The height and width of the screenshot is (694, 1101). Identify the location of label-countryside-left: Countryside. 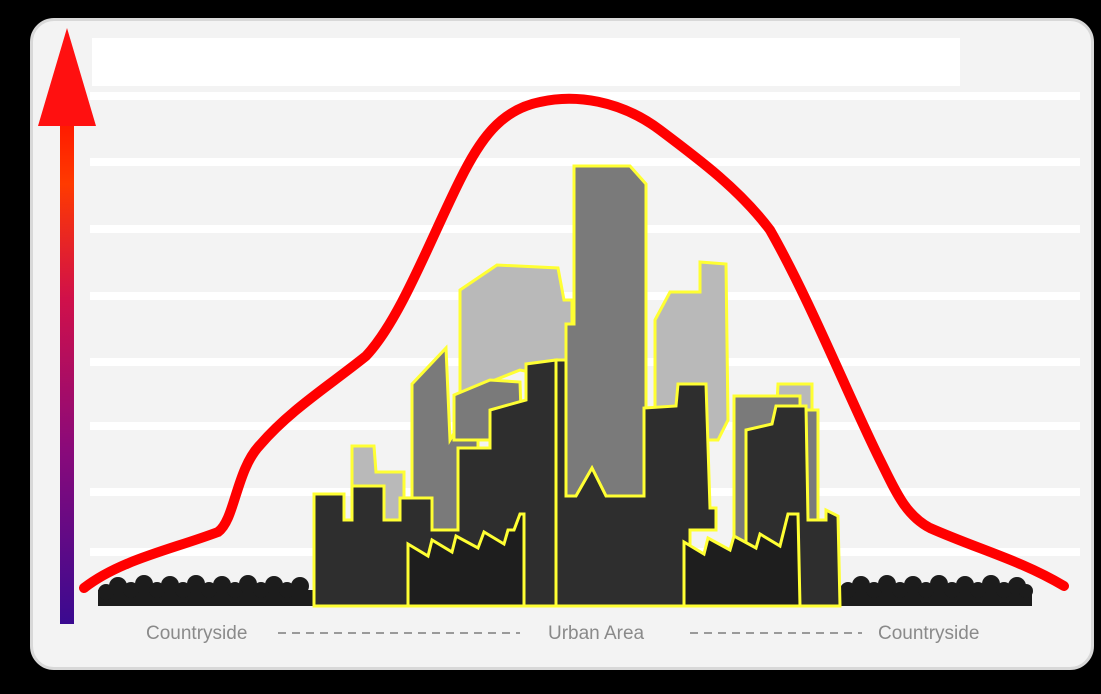
(196, 633).